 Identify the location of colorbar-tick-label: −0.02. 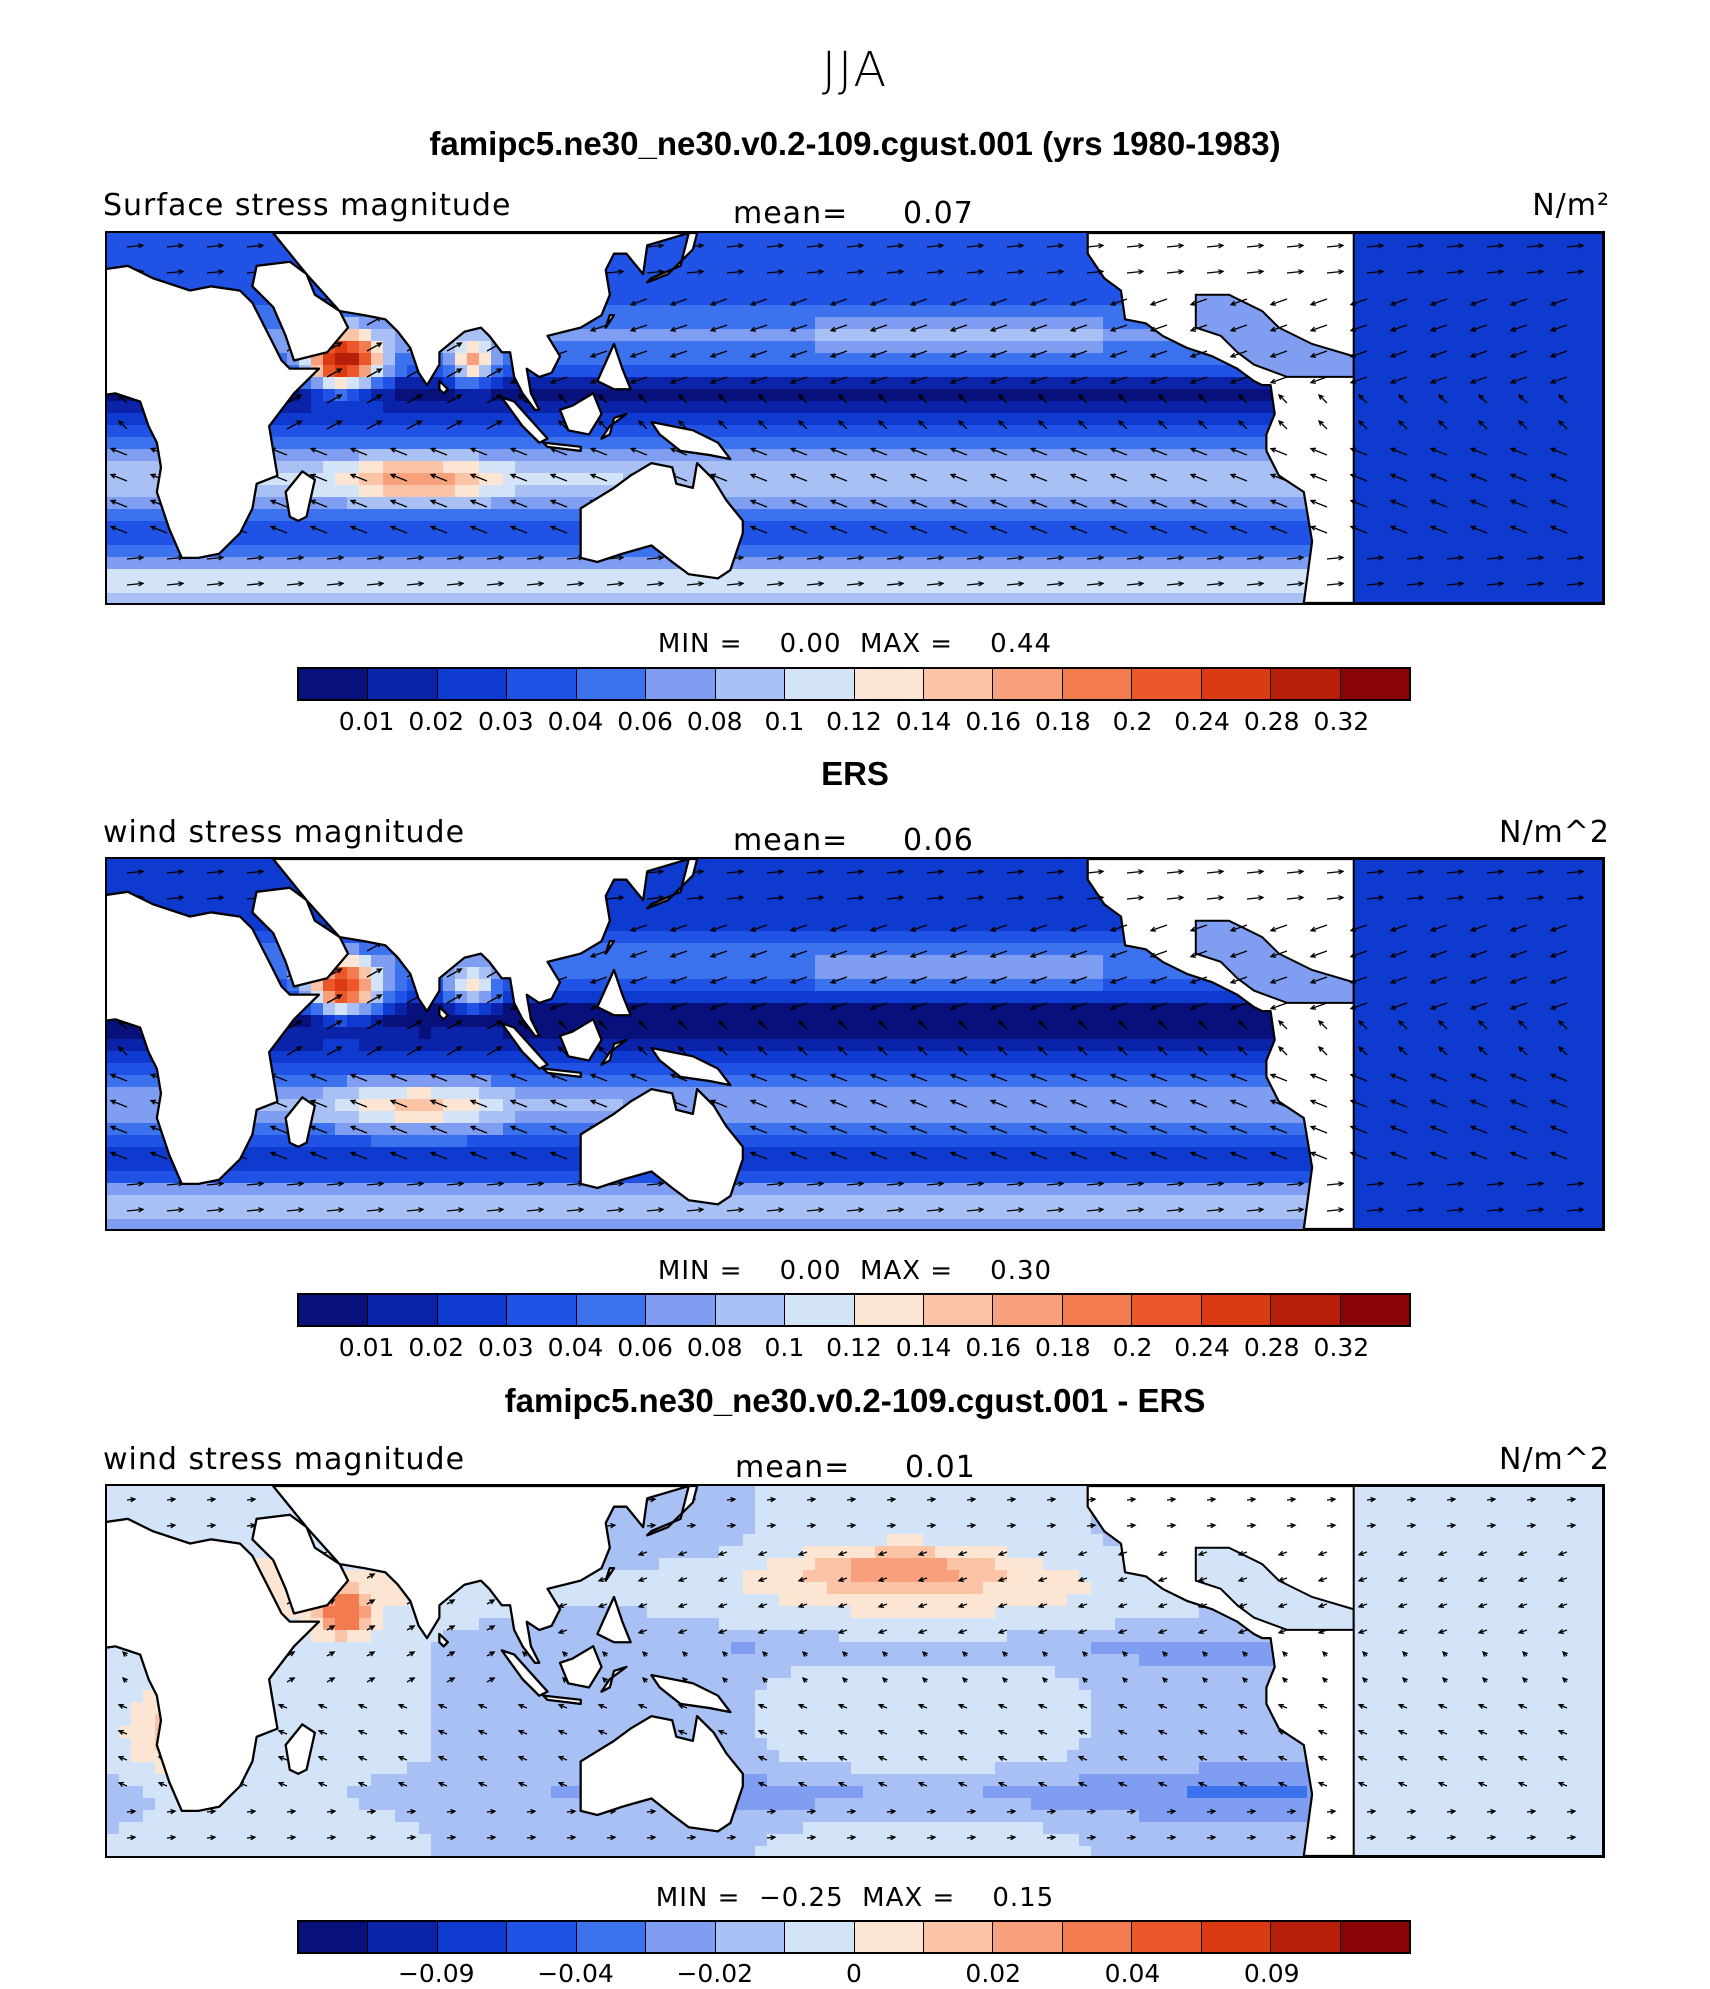
(715, 1973).